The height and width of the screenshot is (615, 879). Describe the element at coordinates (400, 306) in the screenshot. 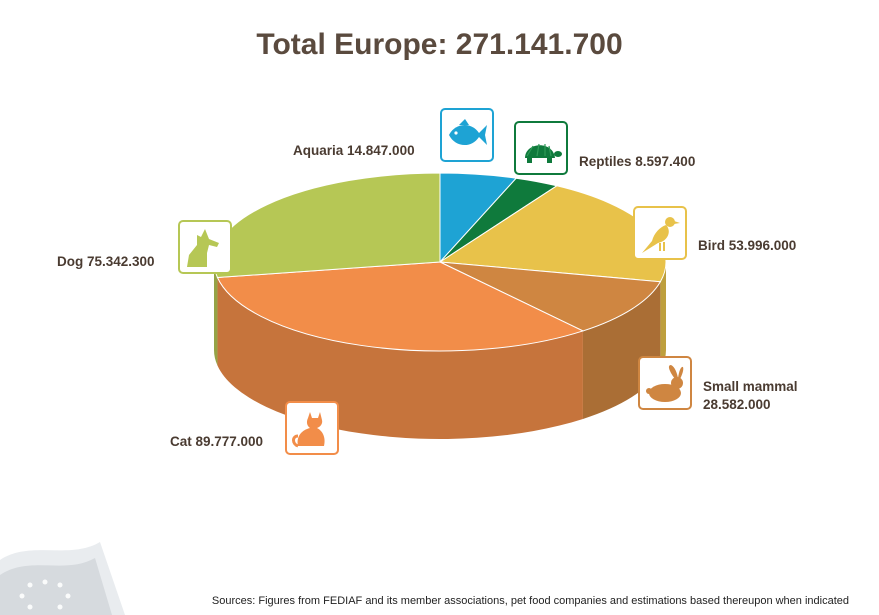

I see `pie-slice-cat` at that location.